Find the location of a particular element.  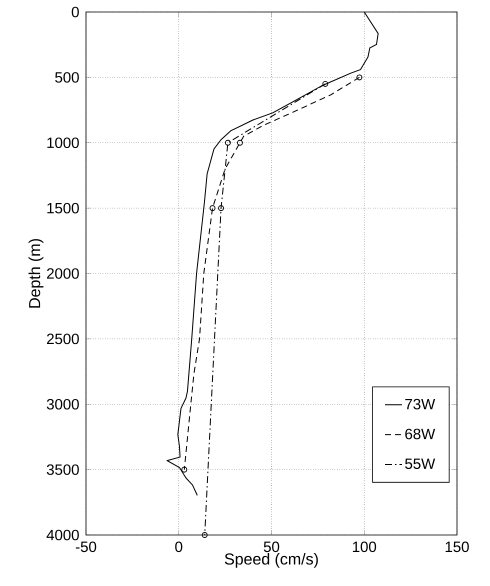

y-tick-label: 2000 is located at coordinates (62, 273).